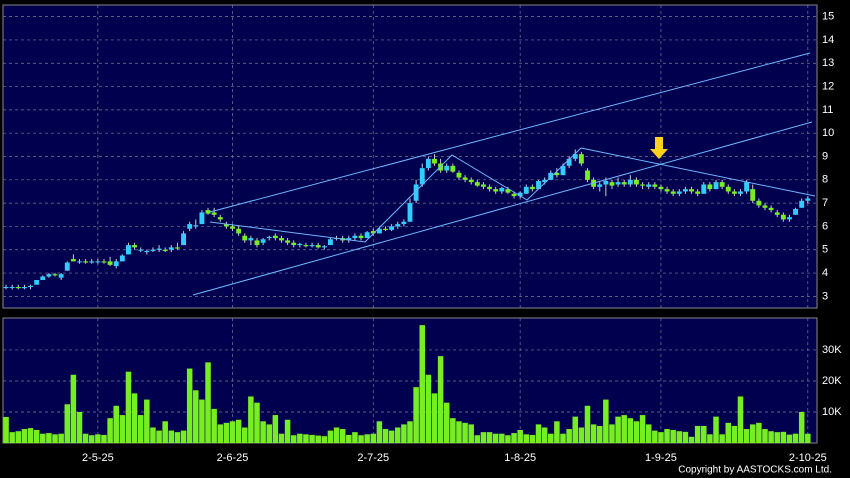  What do you see at coordinates (825, 296) in the screenshot?
I see `y-tick-label: 3` at bounding box center [825, 296].